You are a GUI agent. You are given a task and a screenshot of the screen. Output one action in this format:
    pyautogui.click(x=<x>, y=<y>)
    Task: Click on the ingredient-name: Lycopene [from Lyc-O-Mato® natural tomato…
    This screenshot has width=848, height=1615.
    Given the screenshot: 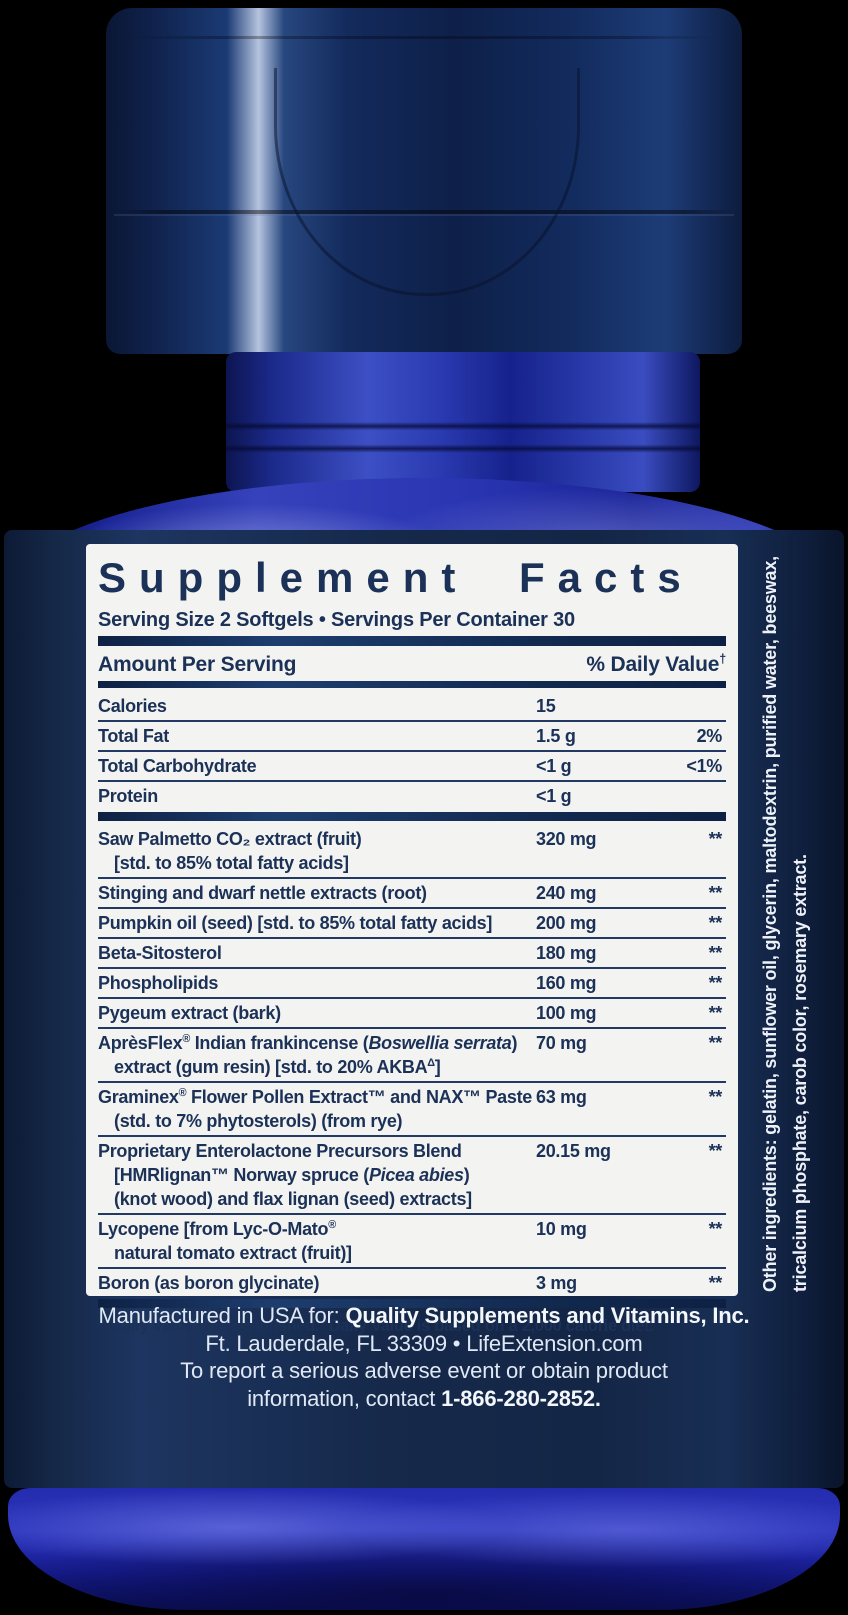 What is the action you would take?
    pyautogui.click(x=225, y=1241)
    